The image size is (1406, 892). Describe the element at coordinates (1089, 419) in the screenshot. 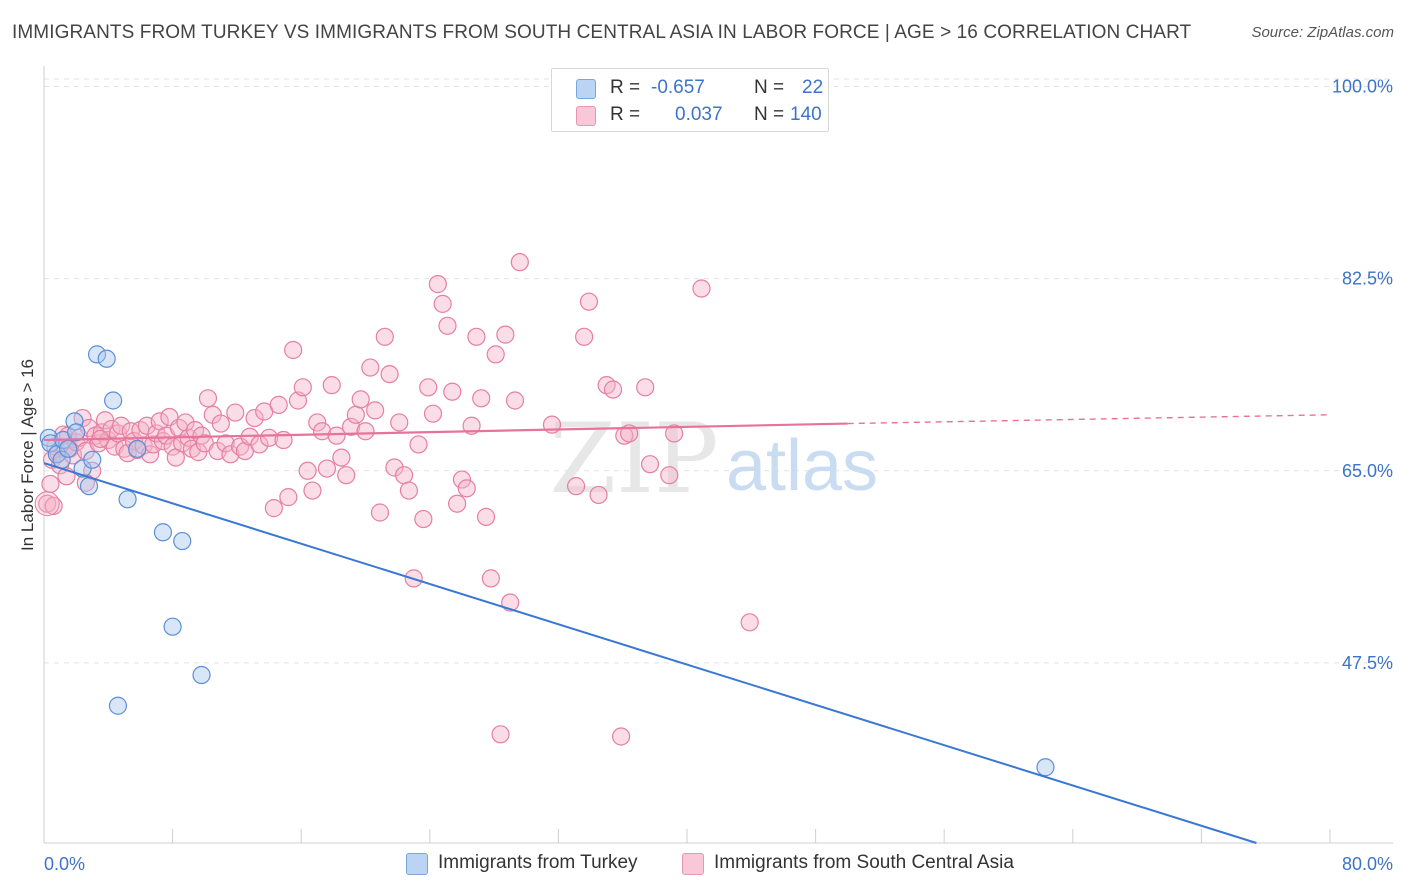

I see `trend-line-sca-extension` at that location.